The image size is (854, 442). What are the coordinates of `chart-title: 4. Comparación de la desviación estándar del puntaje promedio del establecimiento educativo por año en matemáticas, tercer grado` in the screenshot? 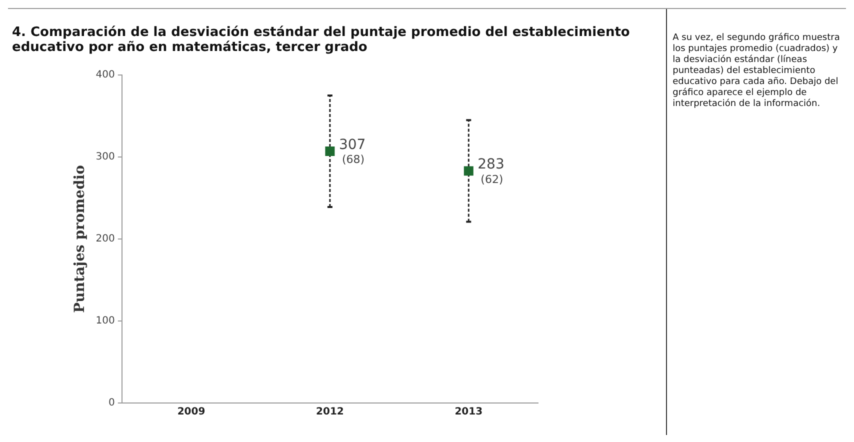 It's located at (321, 39).